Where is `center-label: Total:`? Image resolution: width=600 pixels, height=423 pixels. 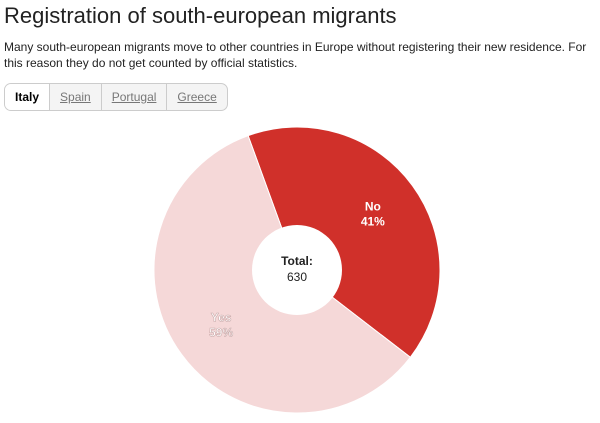
center-label: Total: is located at coordinates (297, 261).